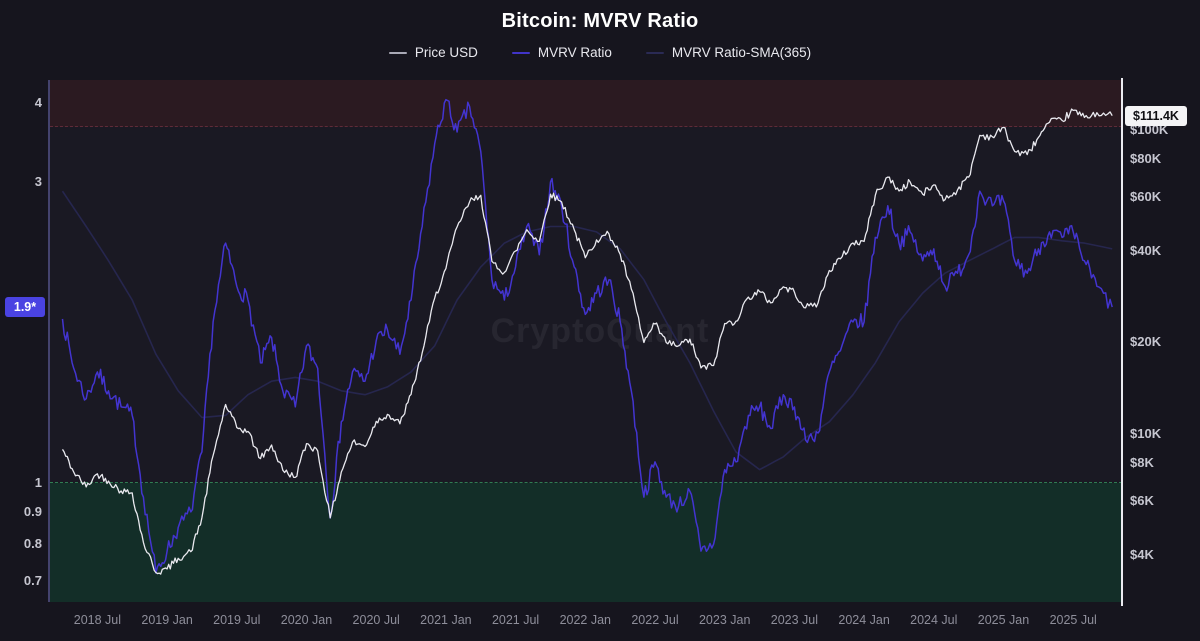  I want to click on legend-label-price-usd: Price USD, so click(446, 52).